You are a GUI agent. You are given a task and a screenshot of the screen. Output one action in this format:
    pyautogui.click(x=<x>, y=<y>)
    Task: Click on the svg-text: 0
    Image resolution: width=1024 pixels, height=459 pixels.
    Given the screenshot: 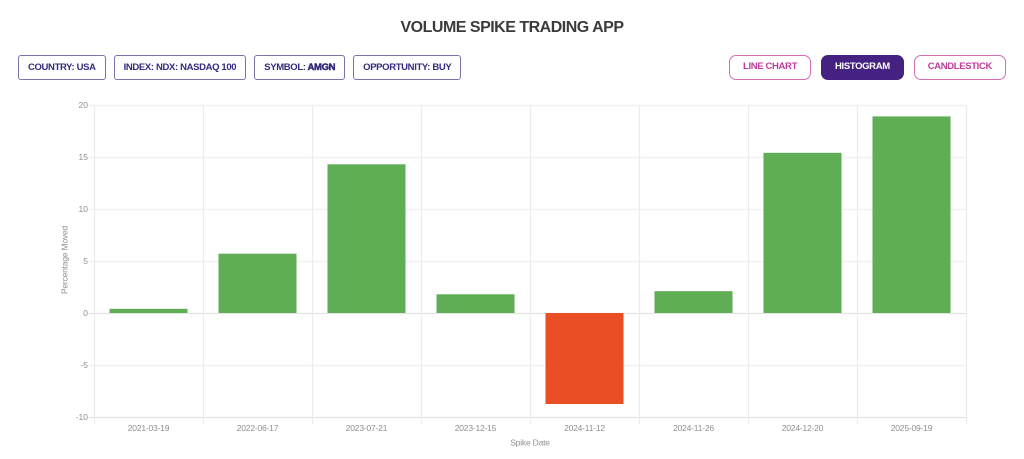 What is the action you would take?
    pyautogui.click(x=85, y=313)
    